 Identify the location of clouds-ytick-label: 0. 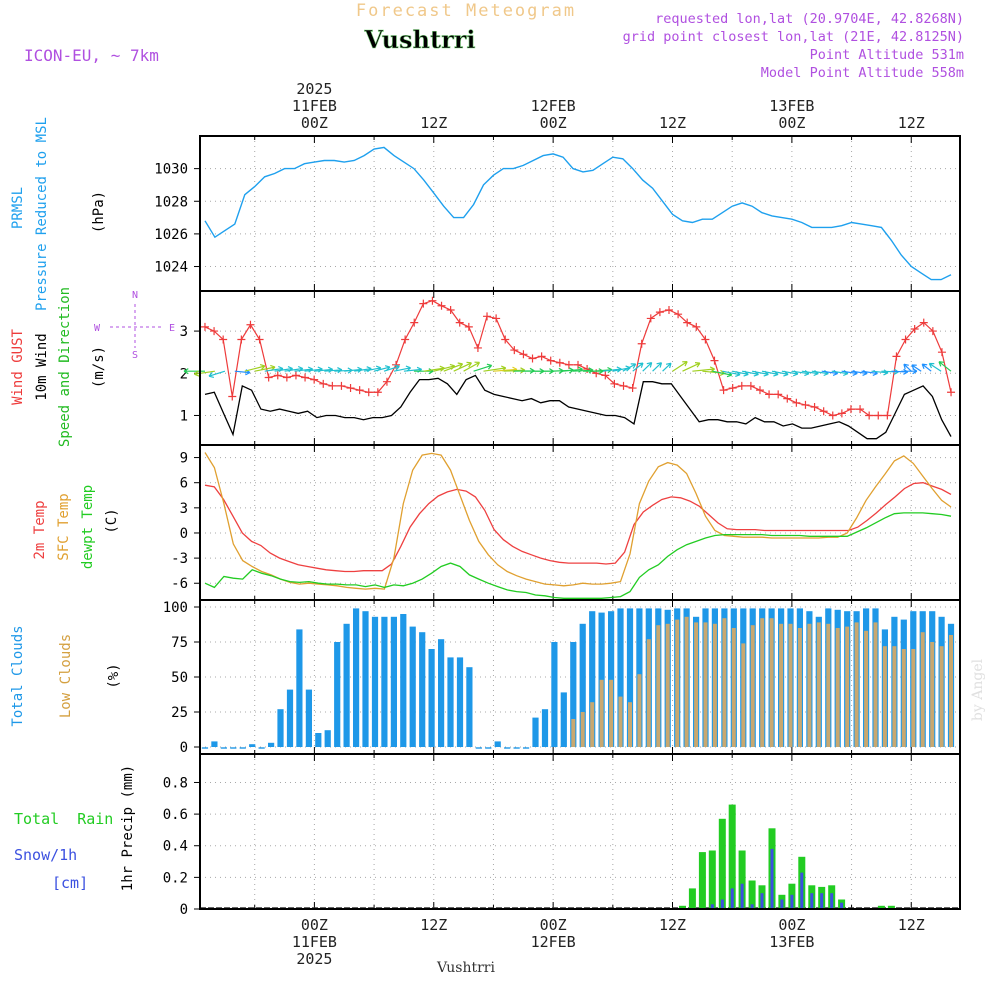
(184, 748).